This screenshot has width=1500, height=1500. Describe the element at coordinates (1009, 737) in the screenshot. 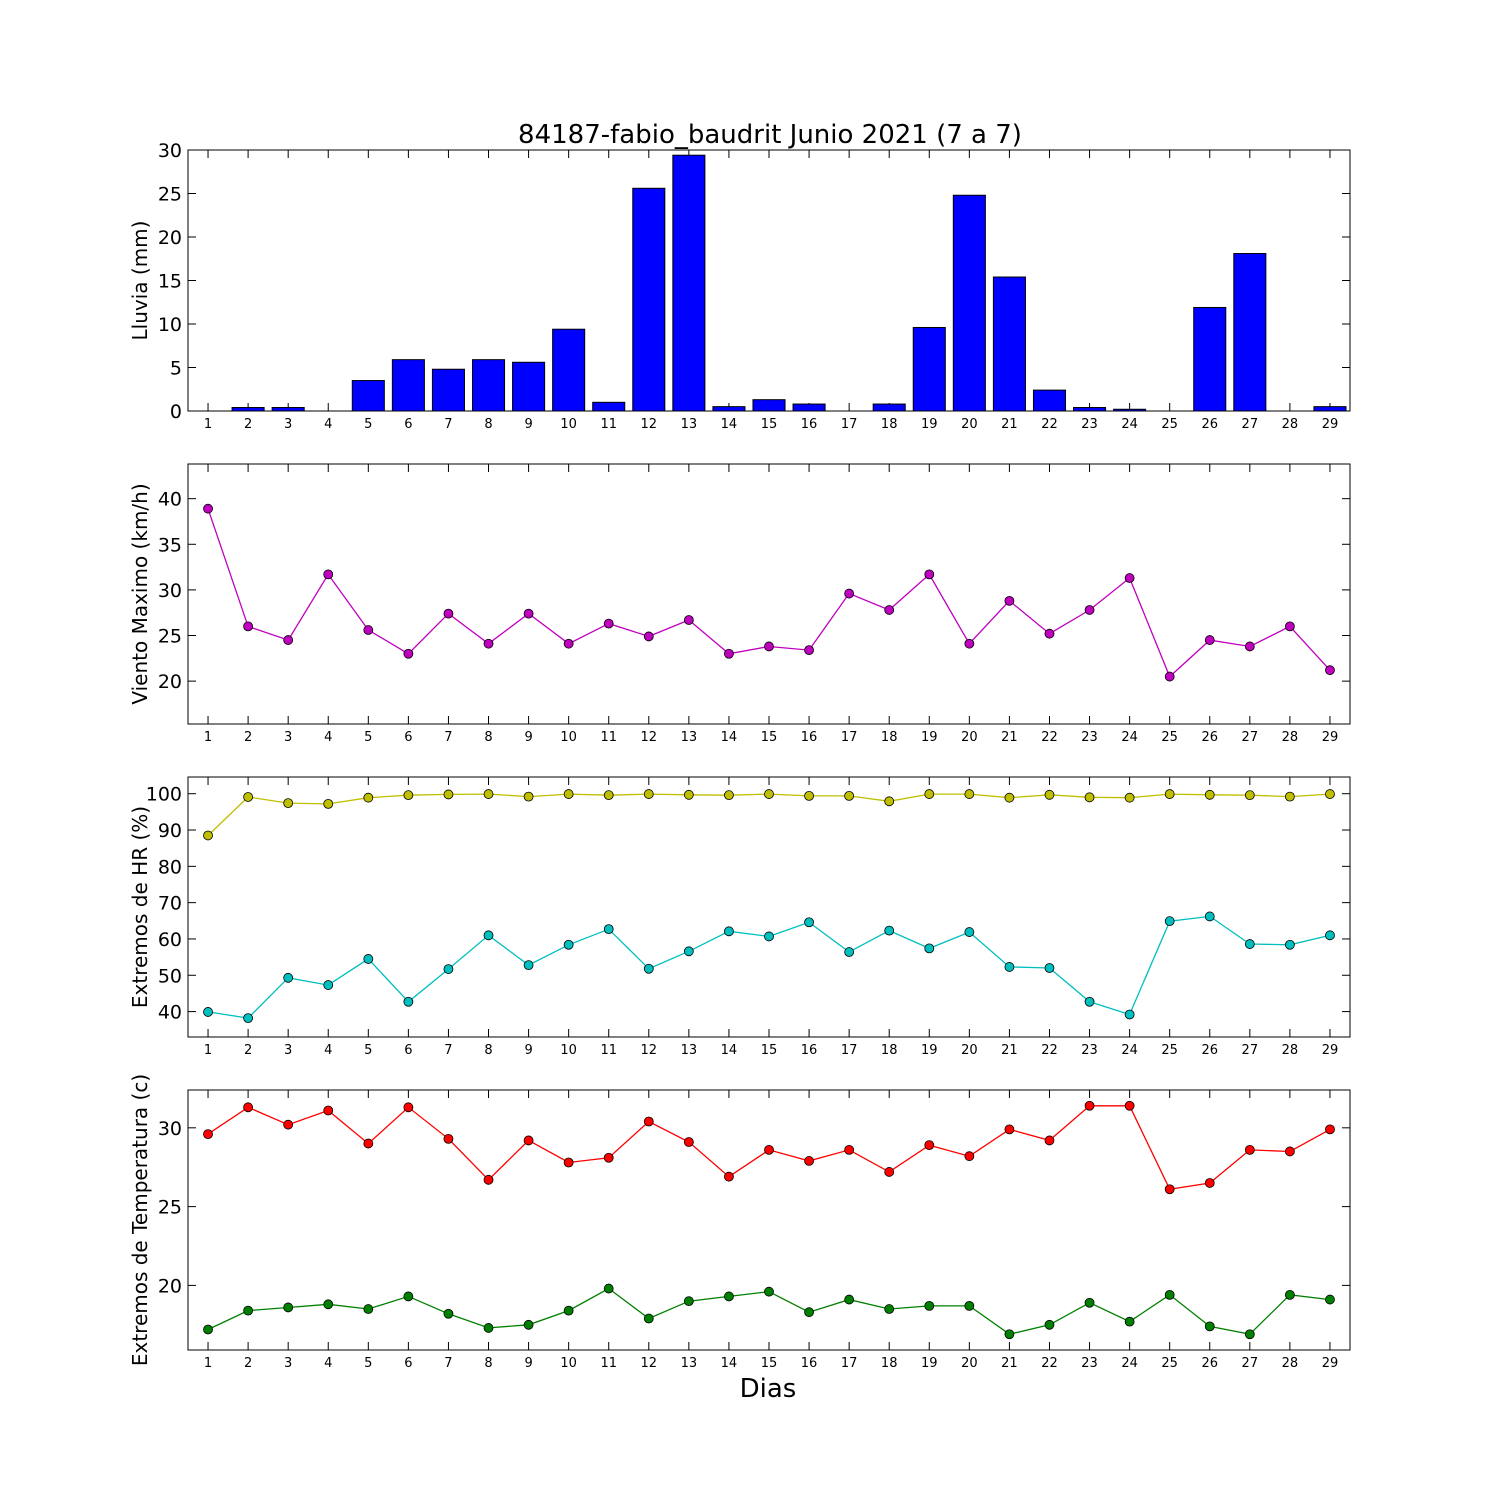

I see `x-tick-label: 21` at that location.